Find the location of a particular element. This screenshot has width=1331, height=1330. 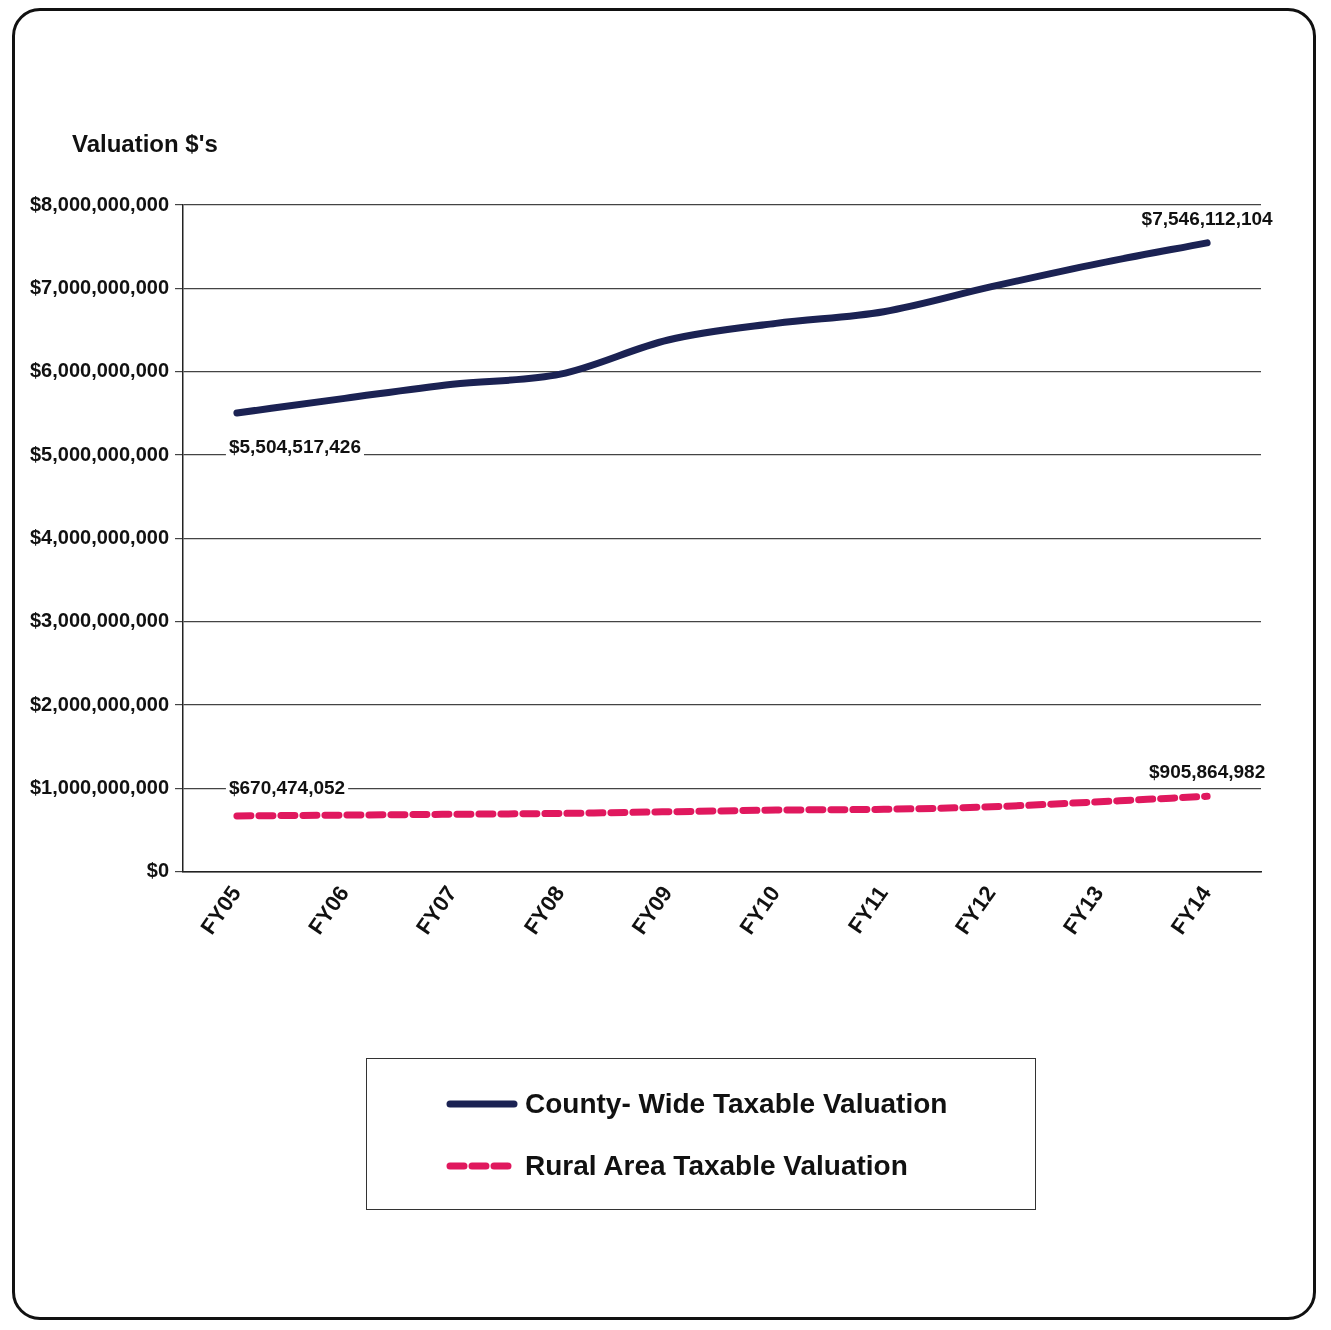

y-tick-label: $7,000,000,000 is located at coordinates (99, 286).